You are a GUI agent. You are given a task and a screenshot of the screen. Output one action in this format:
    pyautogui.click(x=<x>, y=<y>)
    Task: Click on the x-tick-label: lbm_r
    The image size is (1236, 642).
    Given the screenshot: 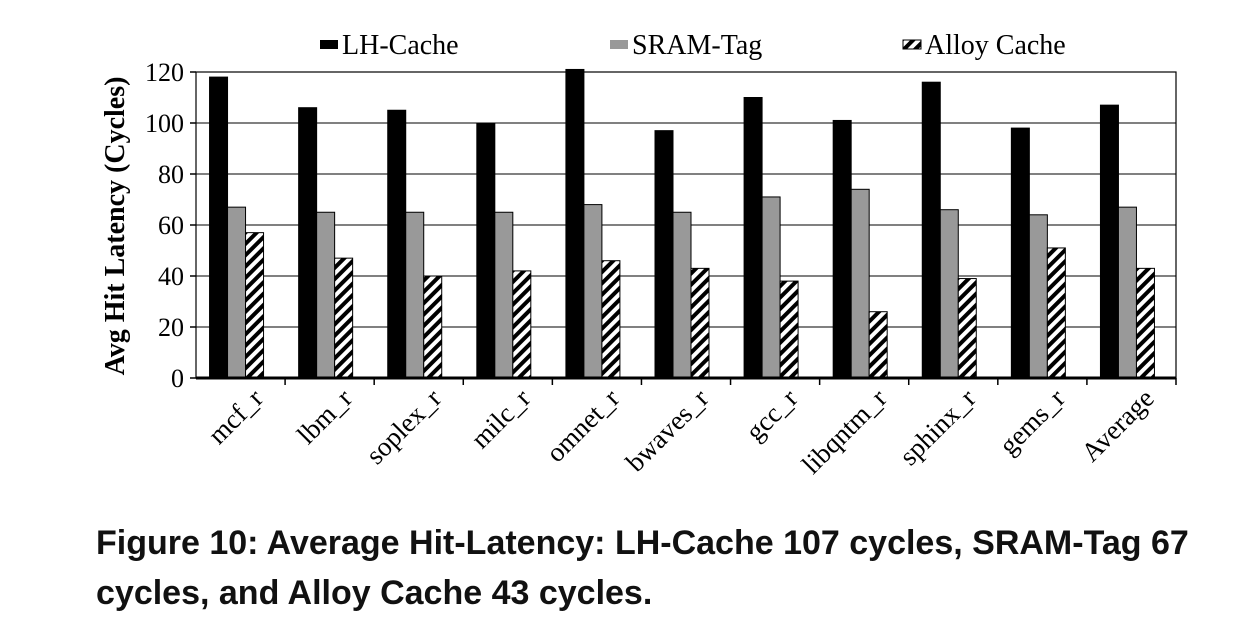 What is the action you would take?
    pyautogui.click(x=324, y=416)
    